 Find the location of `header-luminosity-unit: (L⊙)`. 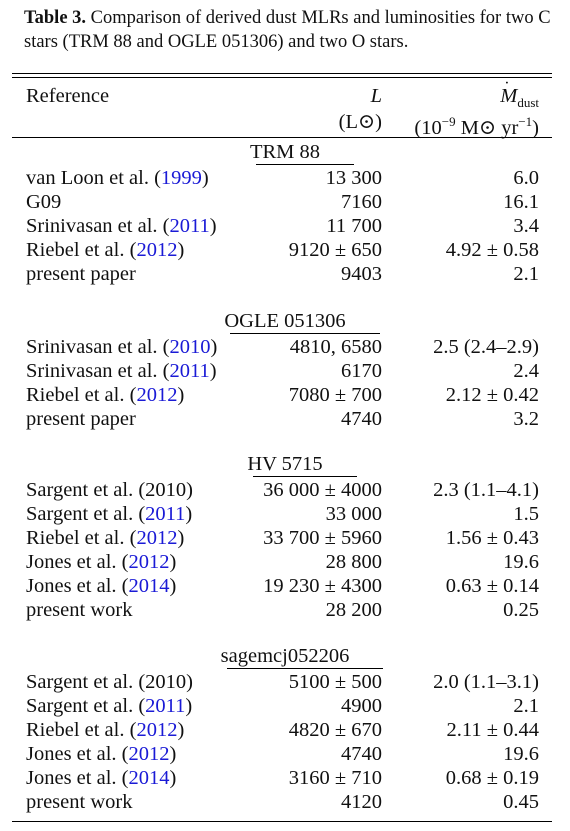

header-luminosity-unit: (L⊙) is located at coordinates (360, 122).